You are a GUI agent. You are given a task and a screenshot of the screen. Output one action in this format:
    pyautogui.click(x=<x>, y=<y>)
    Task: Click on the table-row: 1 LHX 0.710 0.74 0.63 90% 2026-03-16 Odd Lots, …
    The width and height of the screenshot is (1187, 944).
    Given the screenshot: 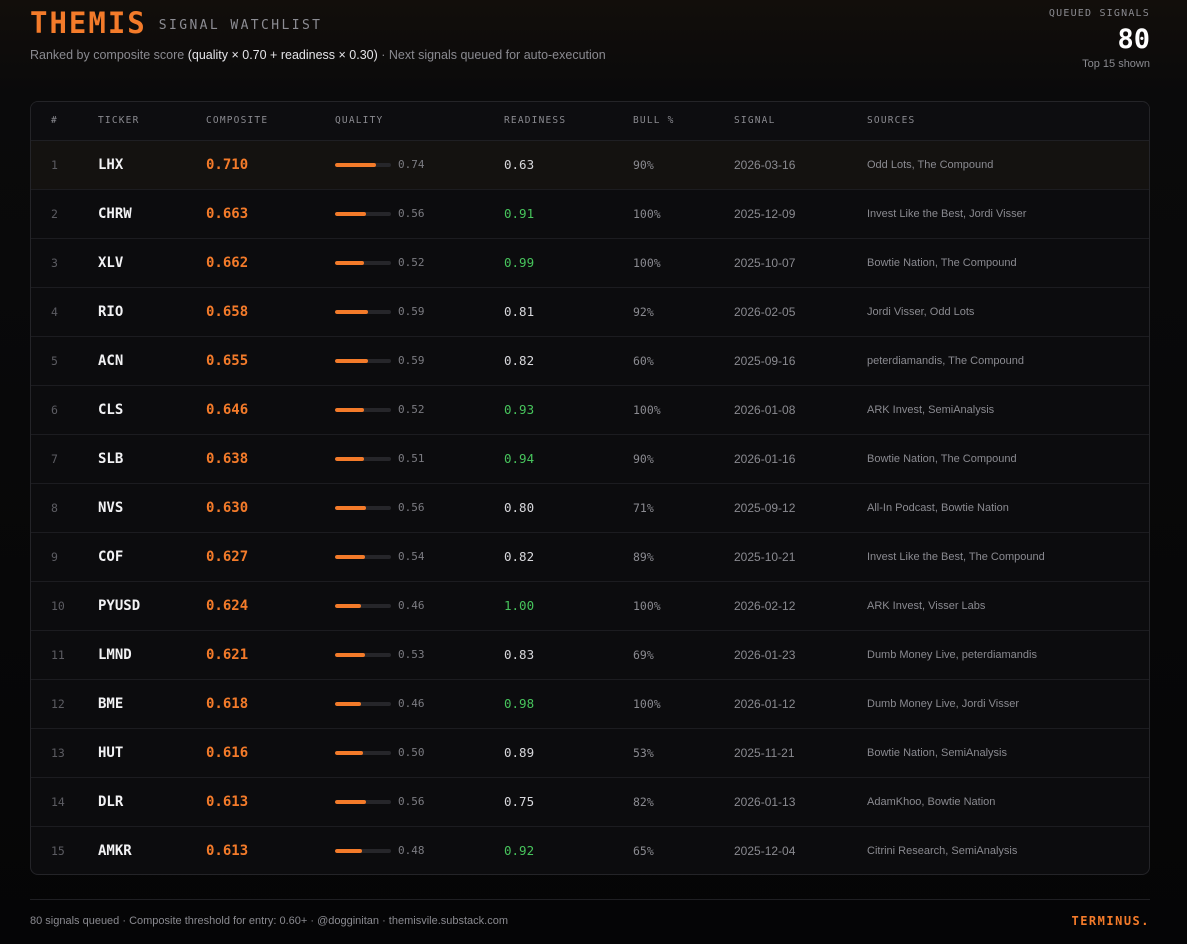 What is the action you would take?
    pyautogui.click(x=590, y=165)
    